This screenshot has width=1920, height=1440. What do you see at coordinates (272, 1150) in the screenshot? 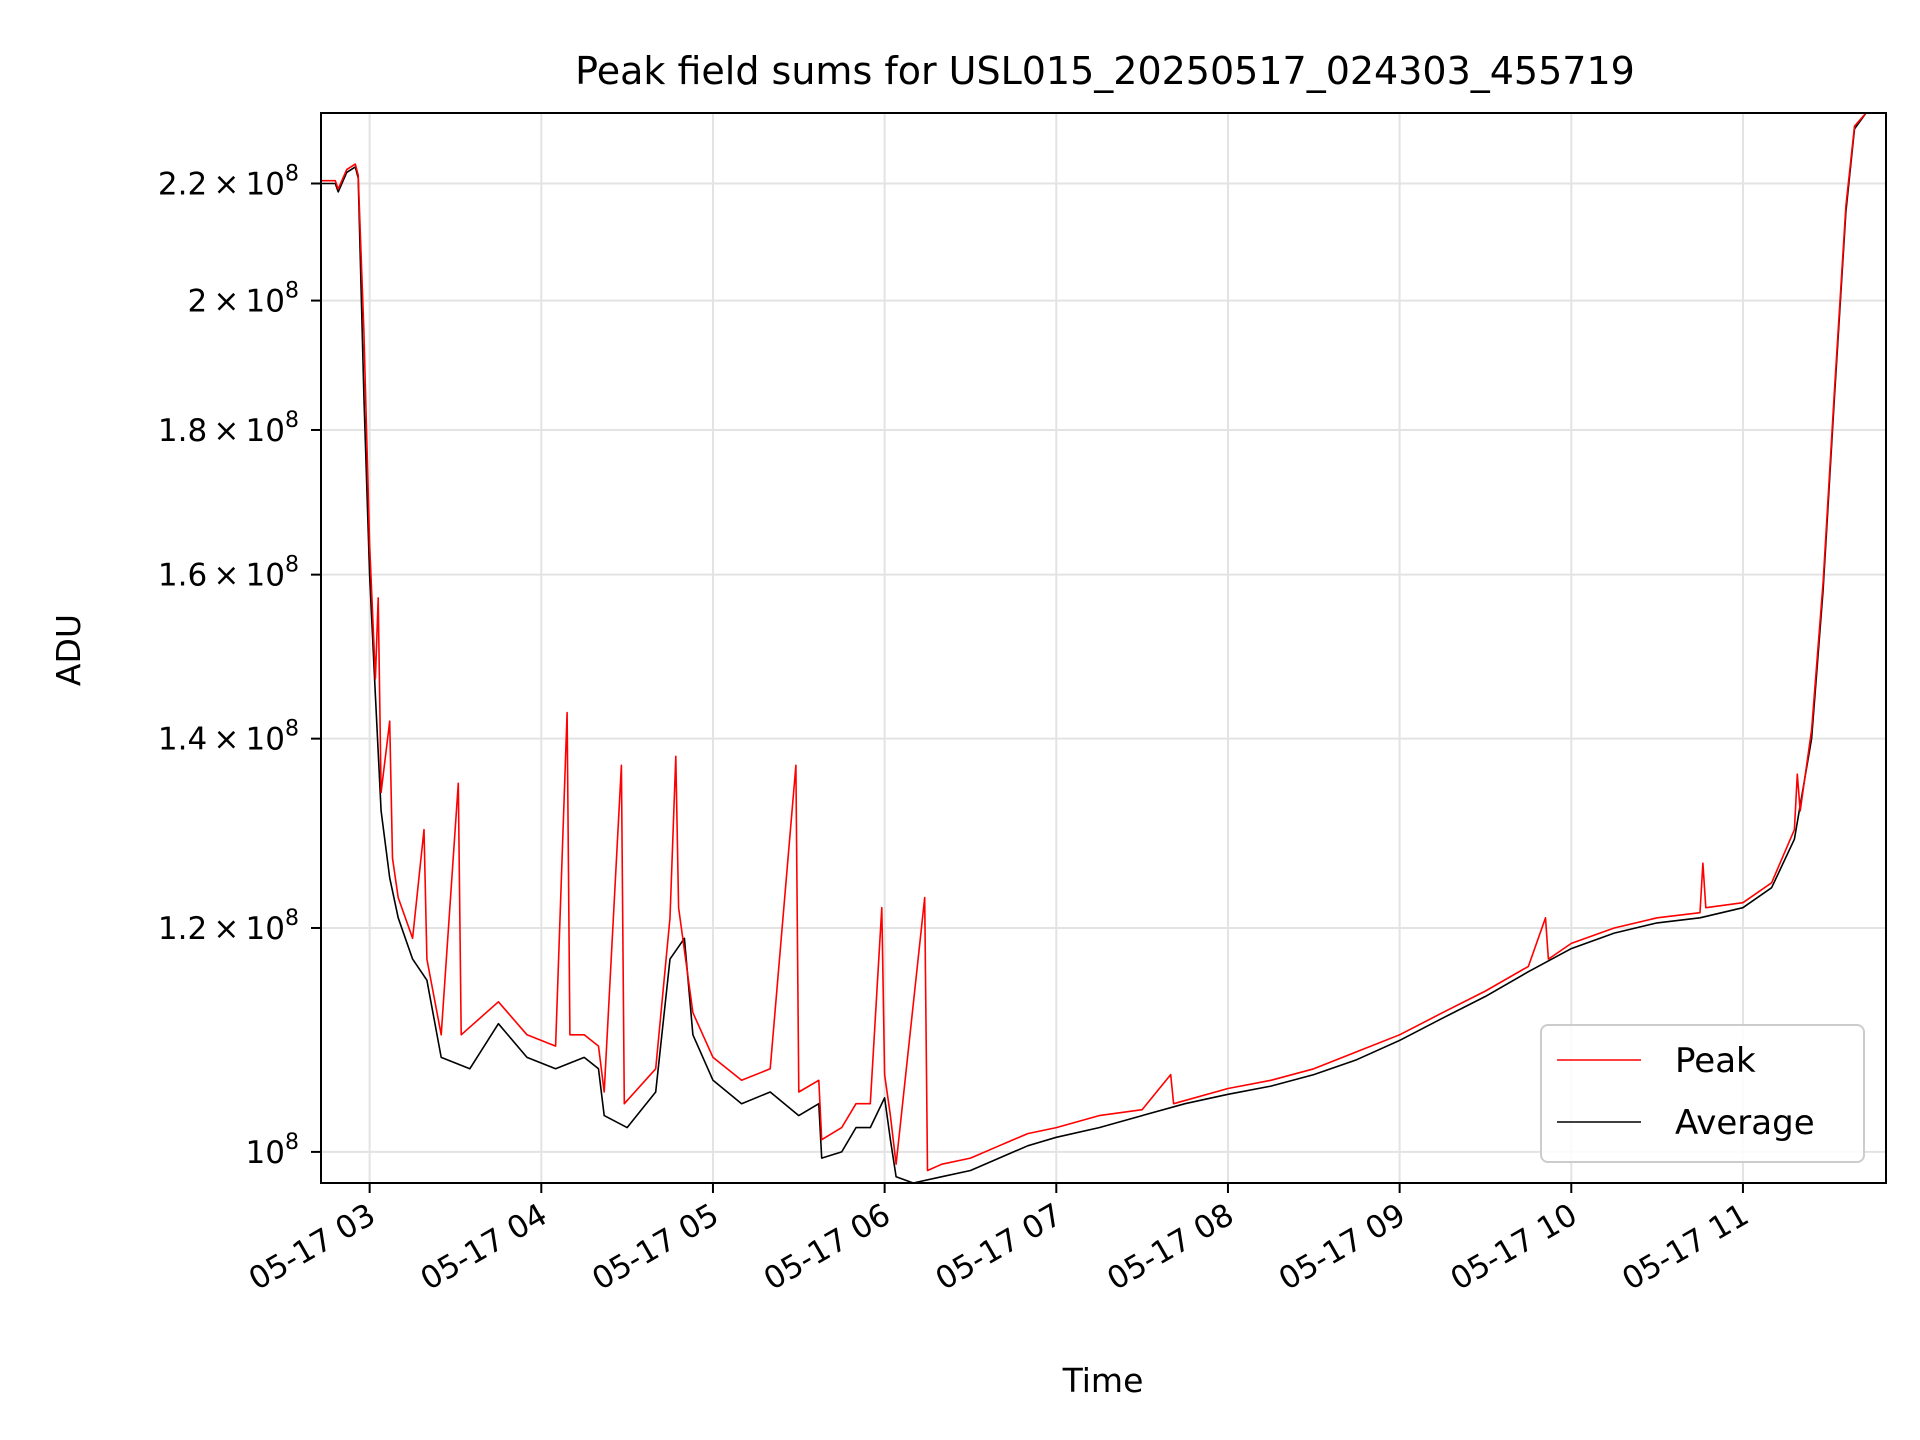
I see `y-tick-label: 108` at bounding box center [272, 1150].